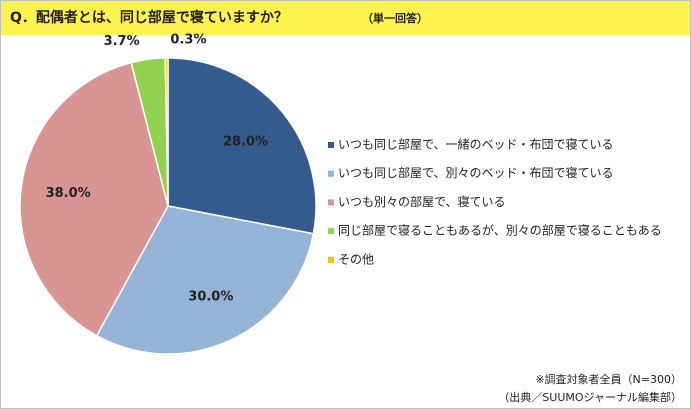  I want to click on data-label: 0.3%, so click(188, 40).